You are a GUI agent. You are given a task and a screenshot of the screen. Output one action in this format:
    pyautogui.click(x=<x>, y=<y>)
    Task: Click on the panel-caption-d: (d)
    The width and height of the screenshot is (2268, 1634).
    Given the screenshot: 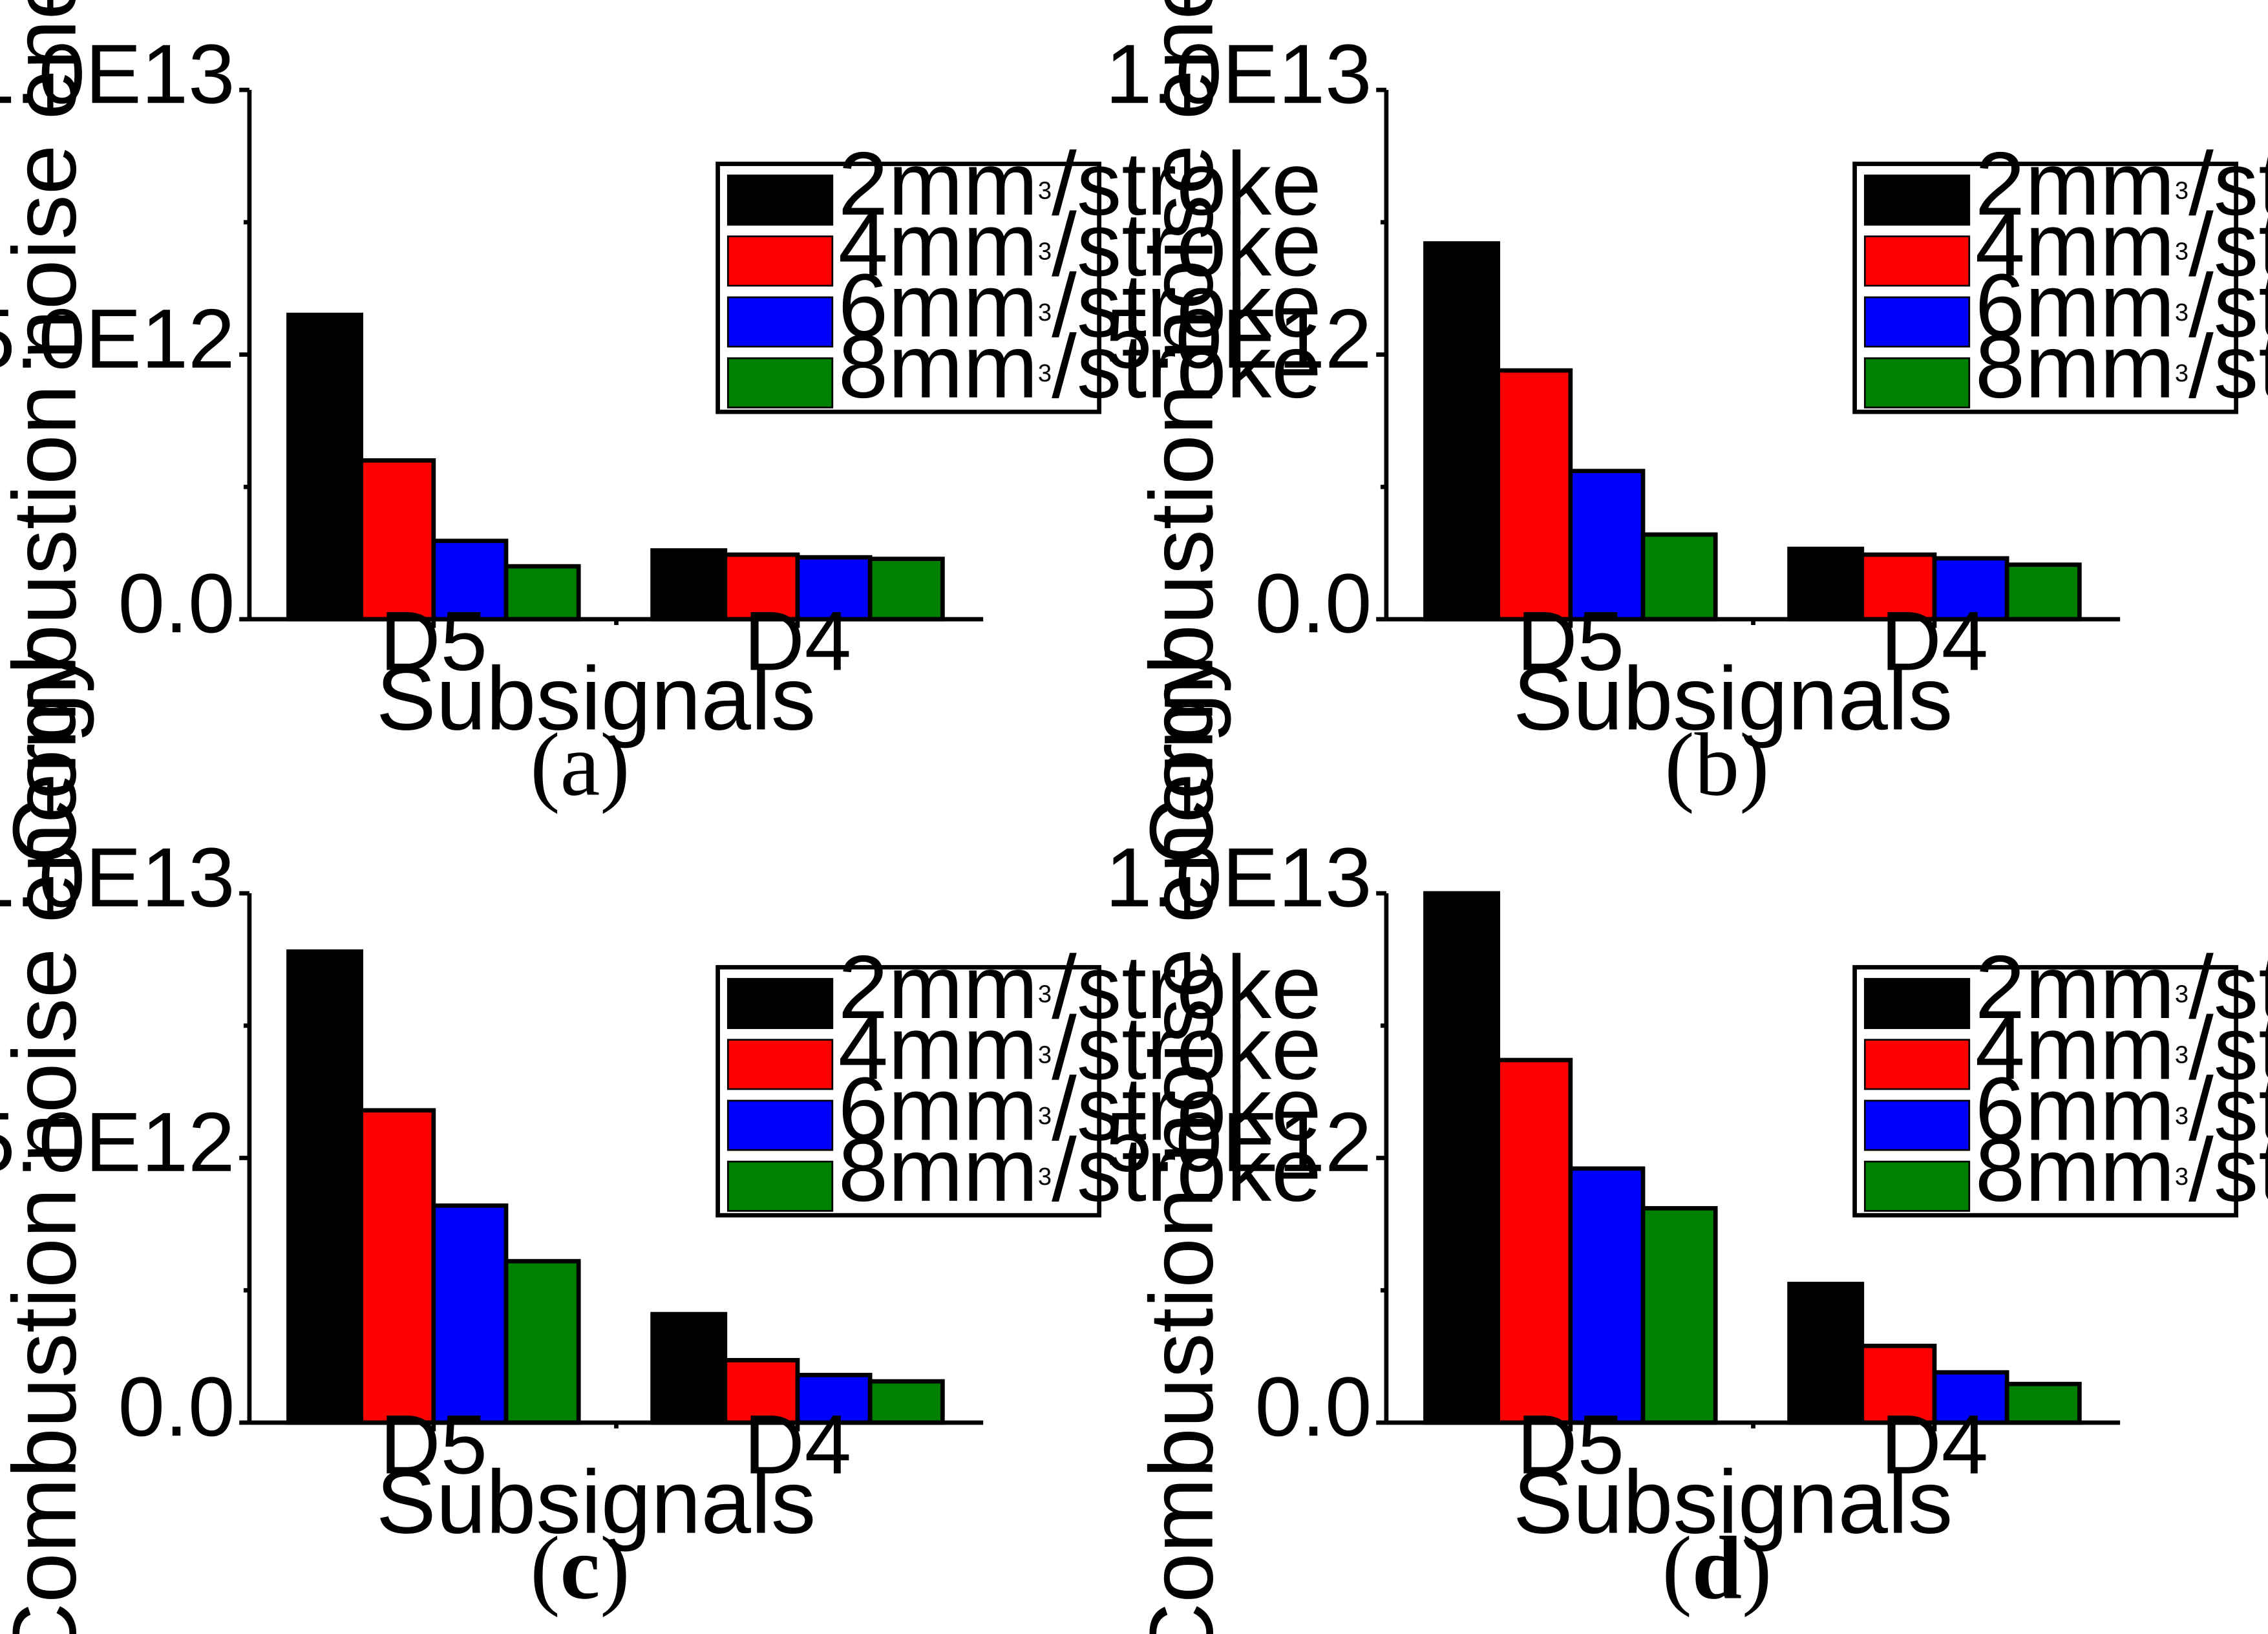 What is the action you would take?
    pyautogui.click(x=1717, y=1568)
    